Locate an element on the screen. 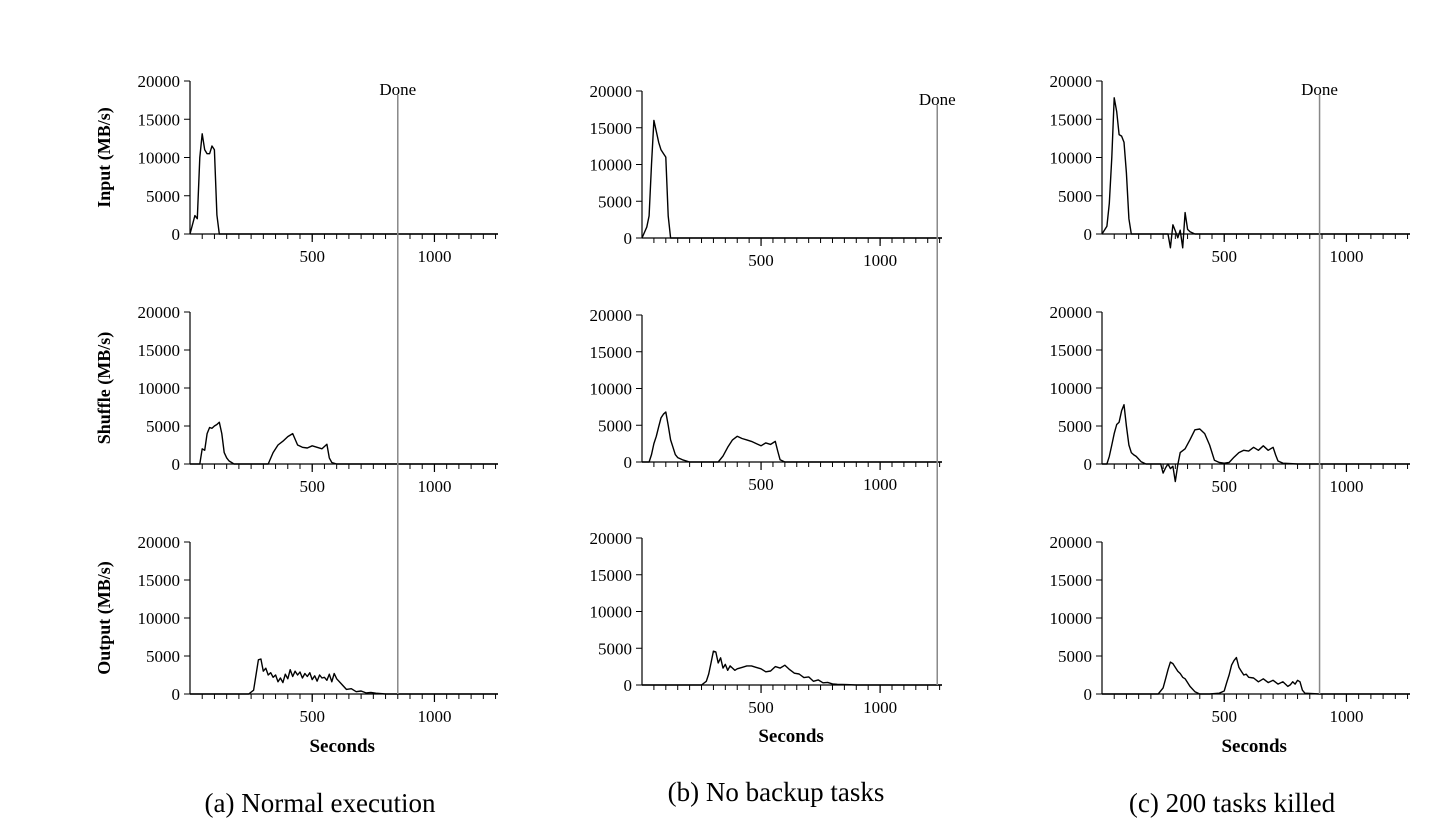  y-axis-label-shuffle: Shuffle (MB/s) is located at coordinates (104, 388).